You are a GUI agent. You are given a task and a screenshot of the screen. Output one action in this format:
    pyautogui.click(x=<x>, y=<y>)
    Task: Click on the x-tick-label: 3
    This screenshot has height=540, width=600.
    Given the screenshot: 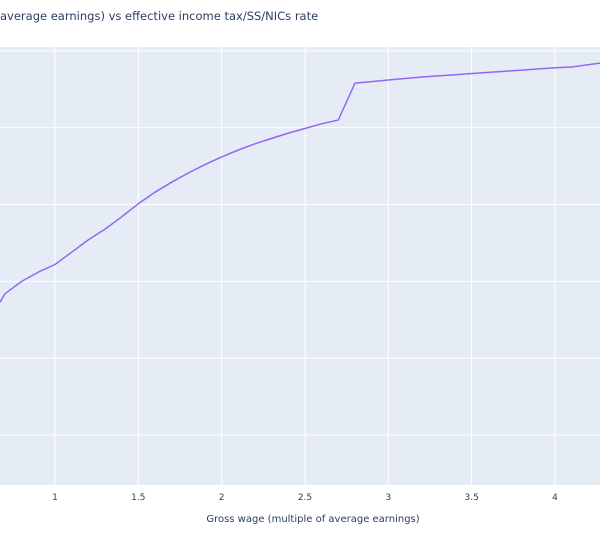 What is the action you would take?
    pyautogui.click(x=388, y=498)
    